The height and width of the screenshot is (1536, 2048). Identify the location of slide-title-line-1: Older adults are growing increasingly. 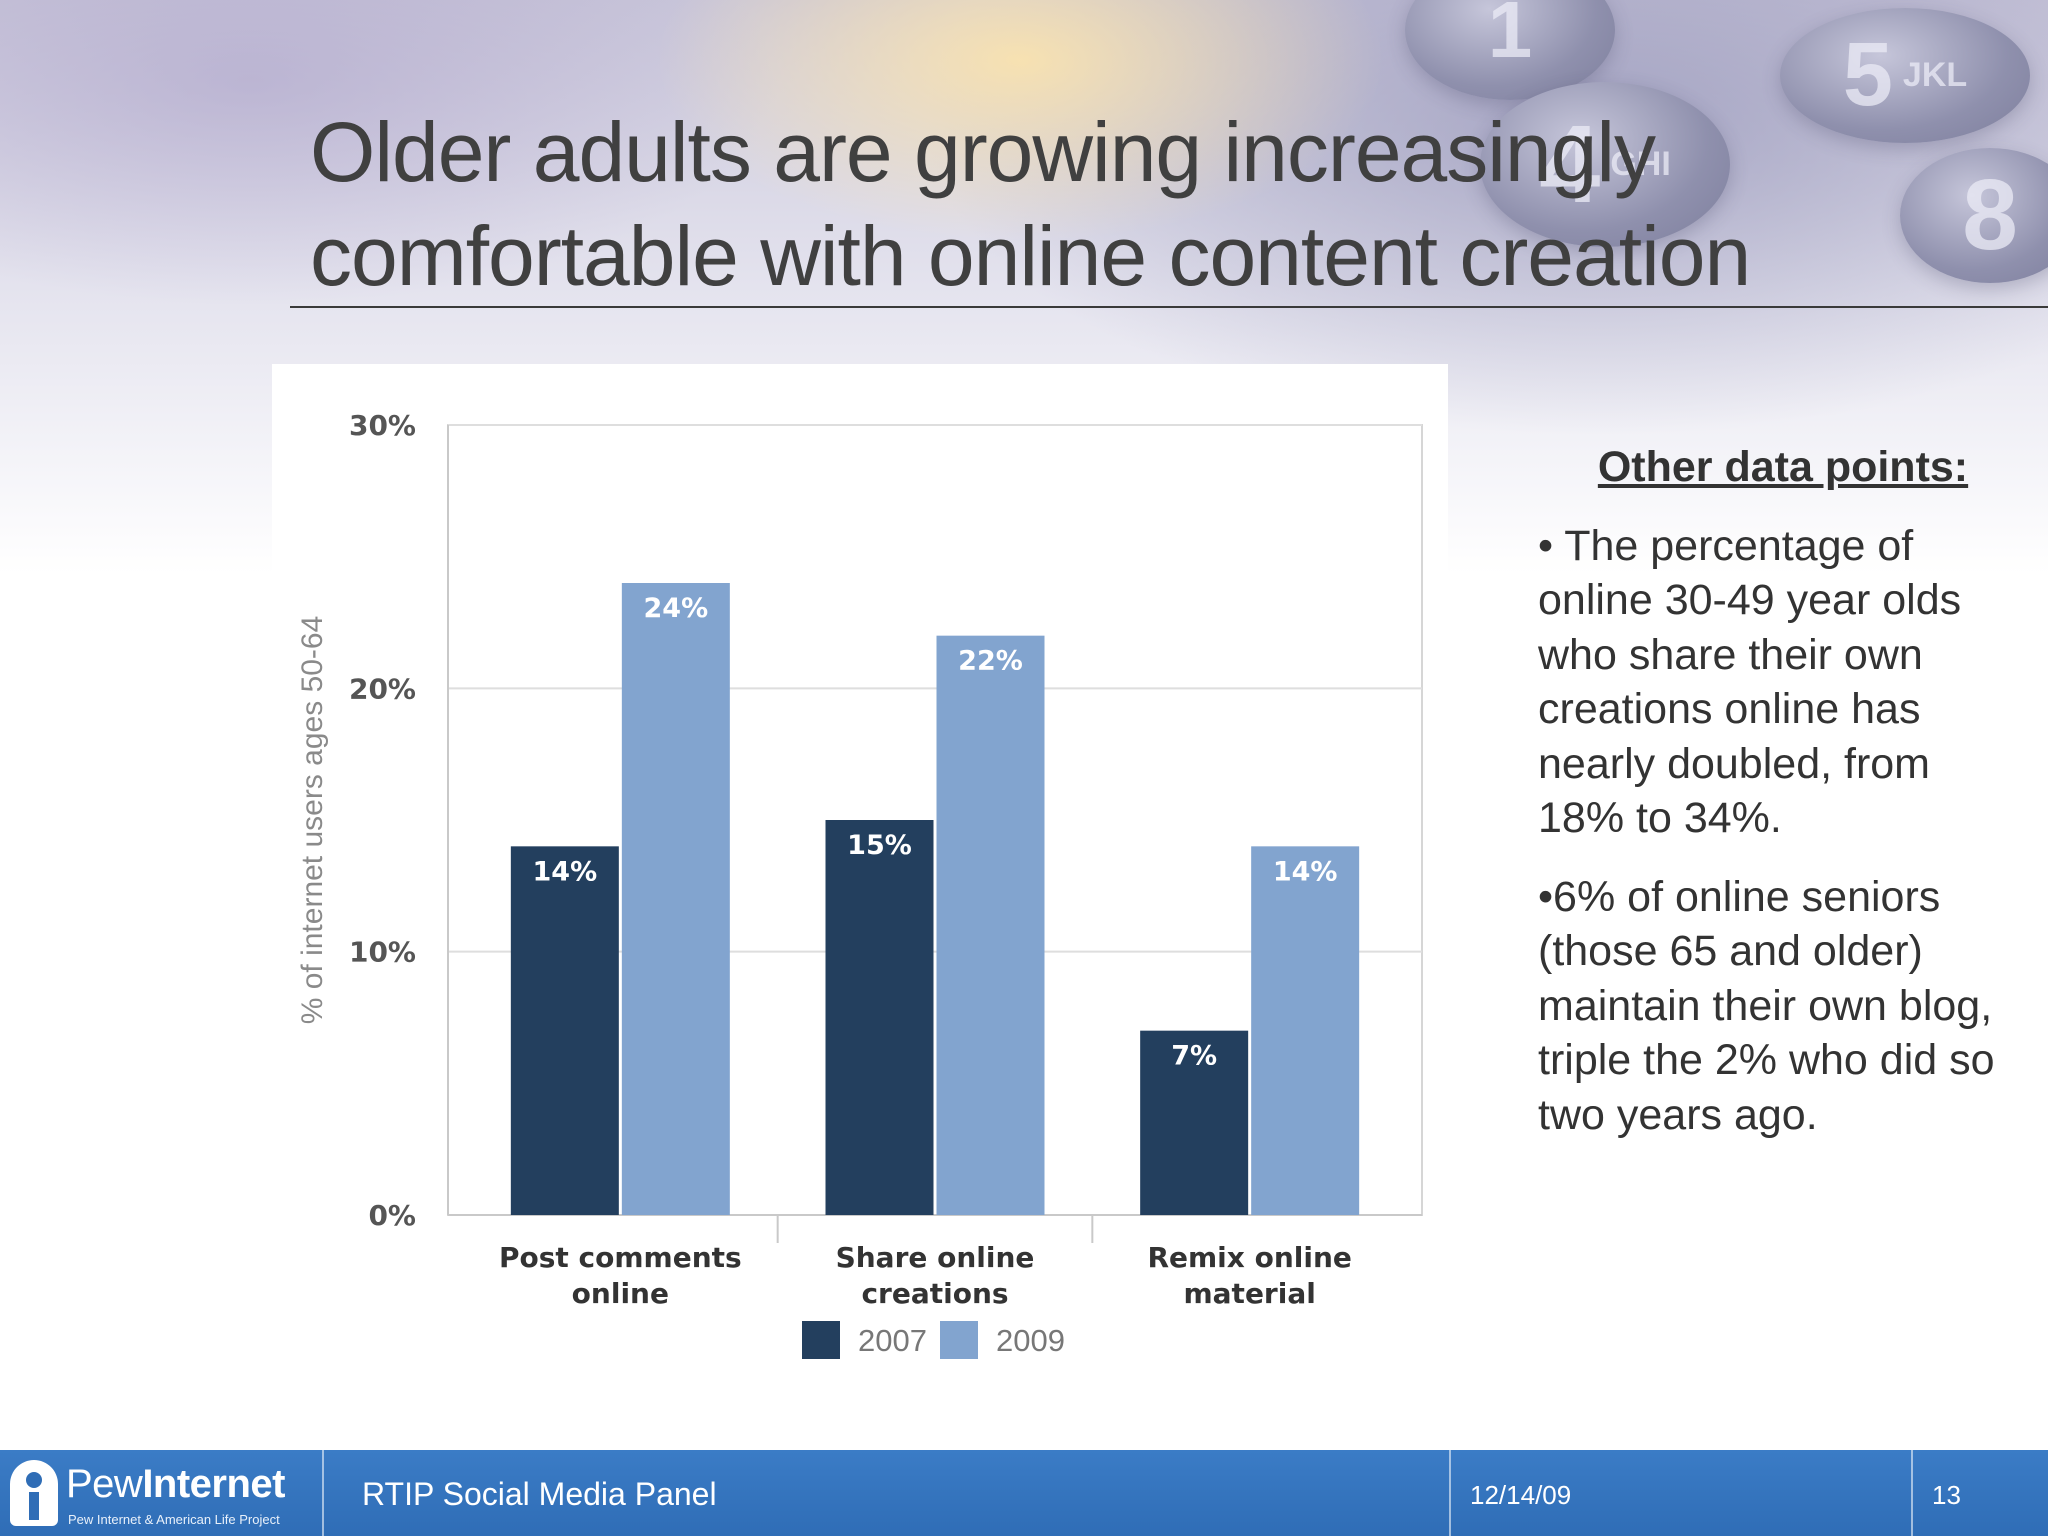
(983, 152).